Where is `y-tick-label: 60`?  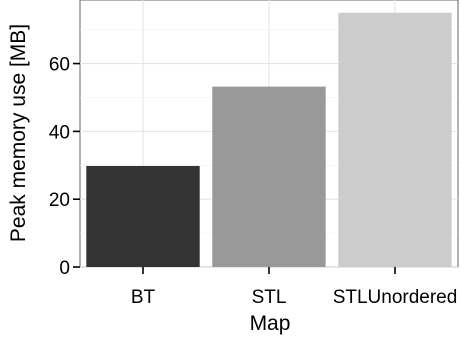 y-tick-label: 60 is located at coordinates (59, 65).